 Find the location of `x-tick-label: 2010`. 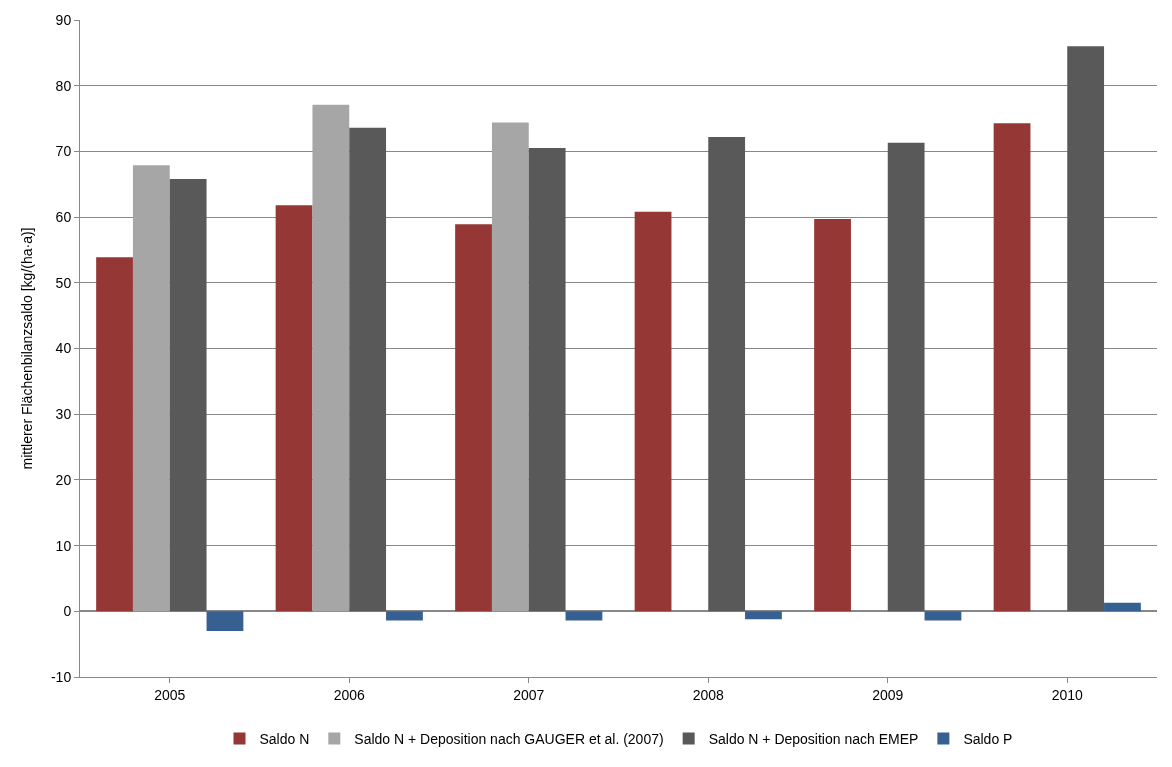

x-tick-label: 2010 is located at coordinates (1067, 694).